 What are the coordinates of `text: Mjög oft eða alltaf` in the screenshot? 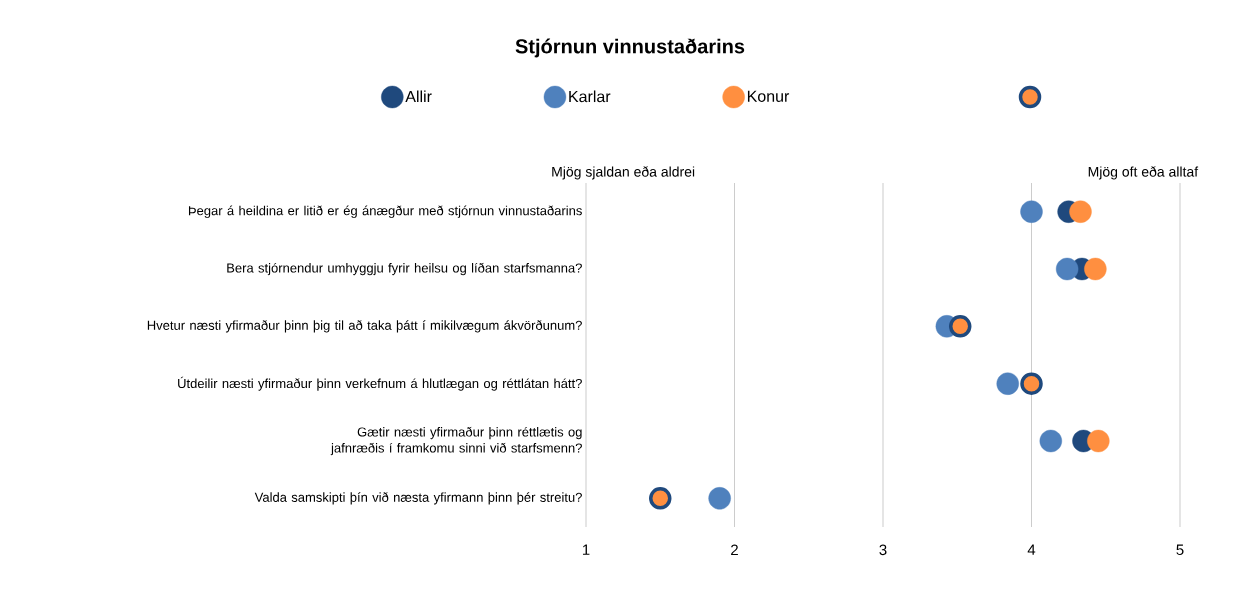 It's located at (1143, 173).